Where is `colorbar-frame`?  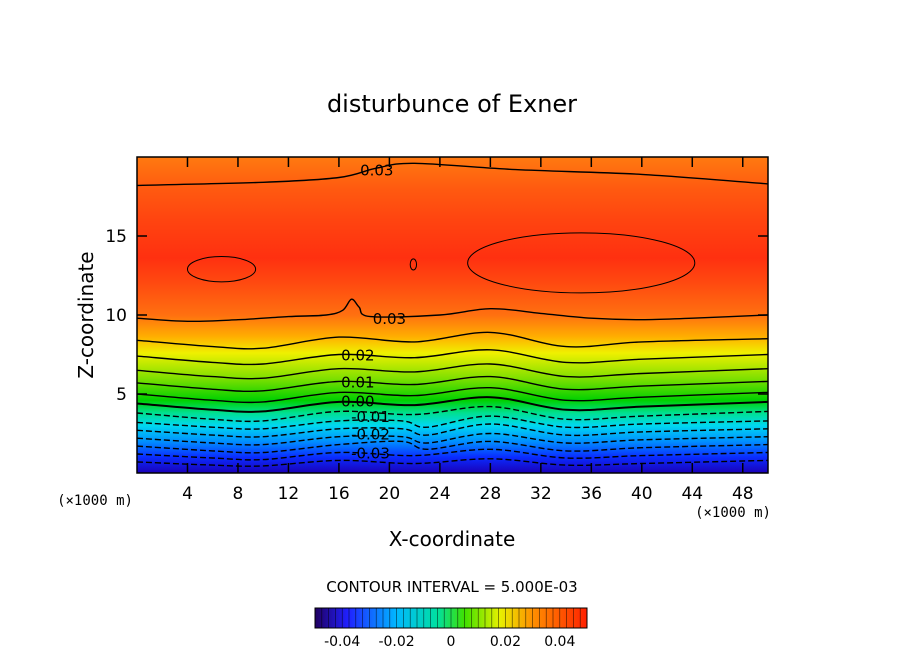
colorbar-frame is located at coordinates (451, 618).